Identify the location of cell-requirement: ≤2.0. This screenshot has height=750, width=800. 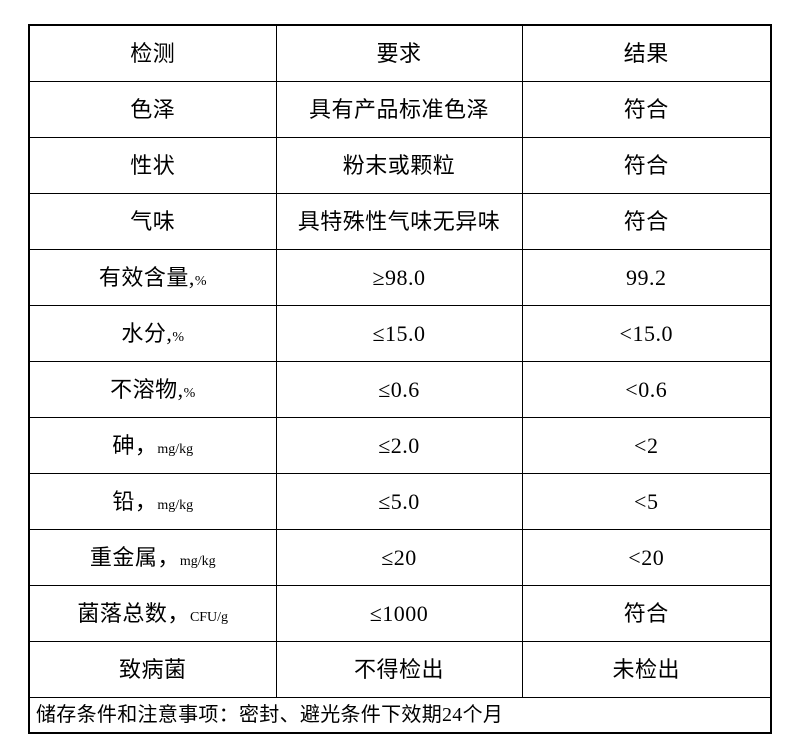
(399, 445).